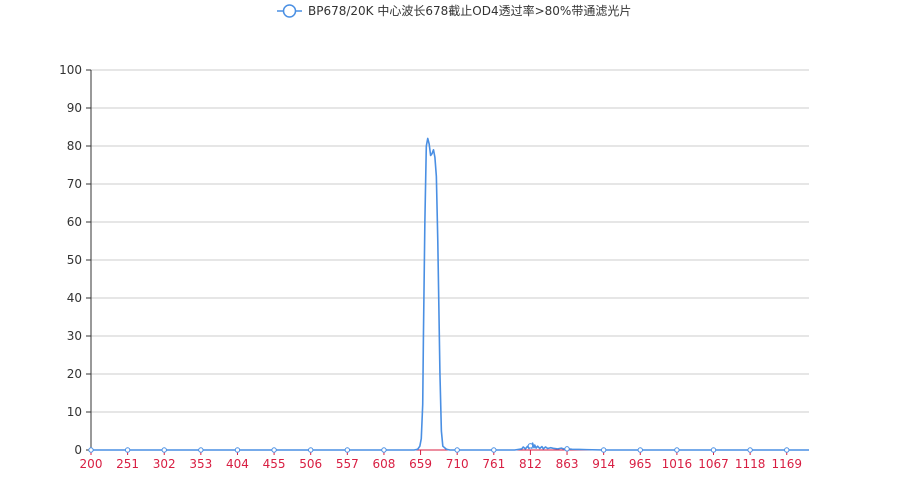 This screenshot has height=500, width=900. I want to click on x-tick-label: 1067, so click(713, 464).